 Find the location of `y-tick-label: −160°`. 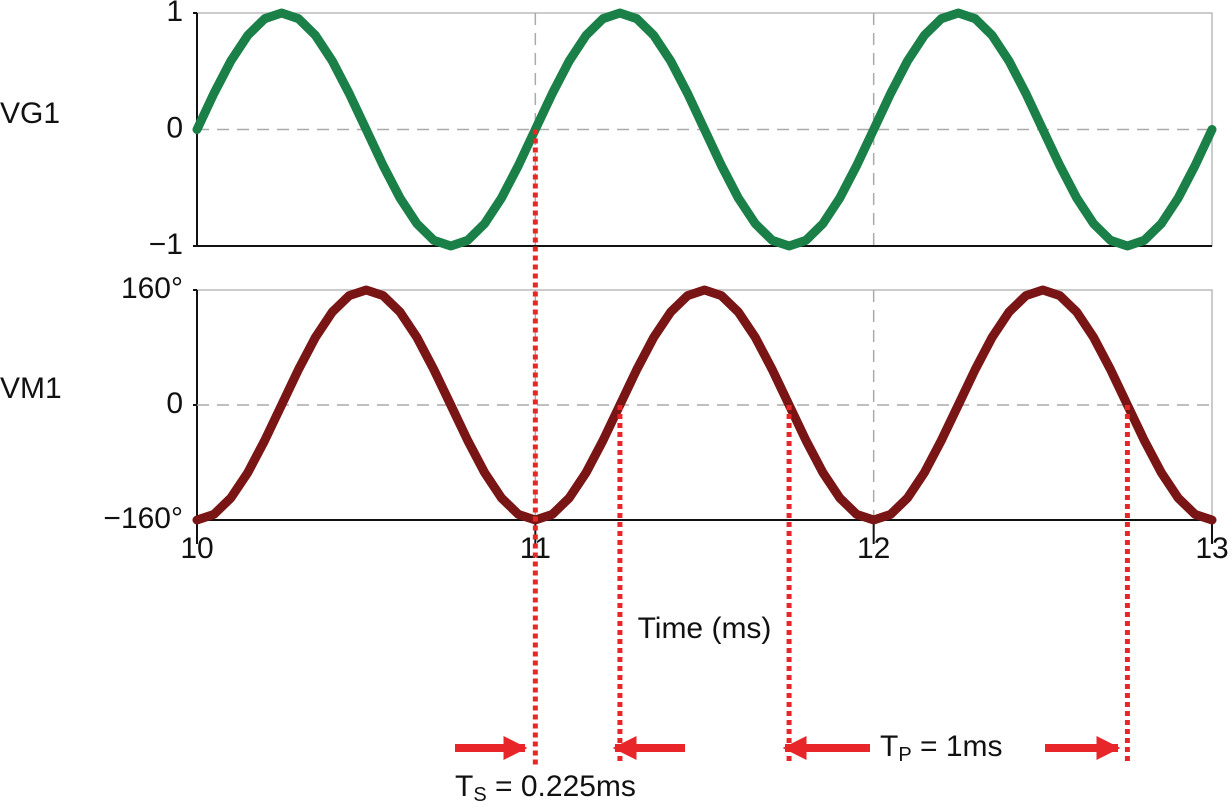

y-tick-label: −160° is located at coordinates (143, 518).